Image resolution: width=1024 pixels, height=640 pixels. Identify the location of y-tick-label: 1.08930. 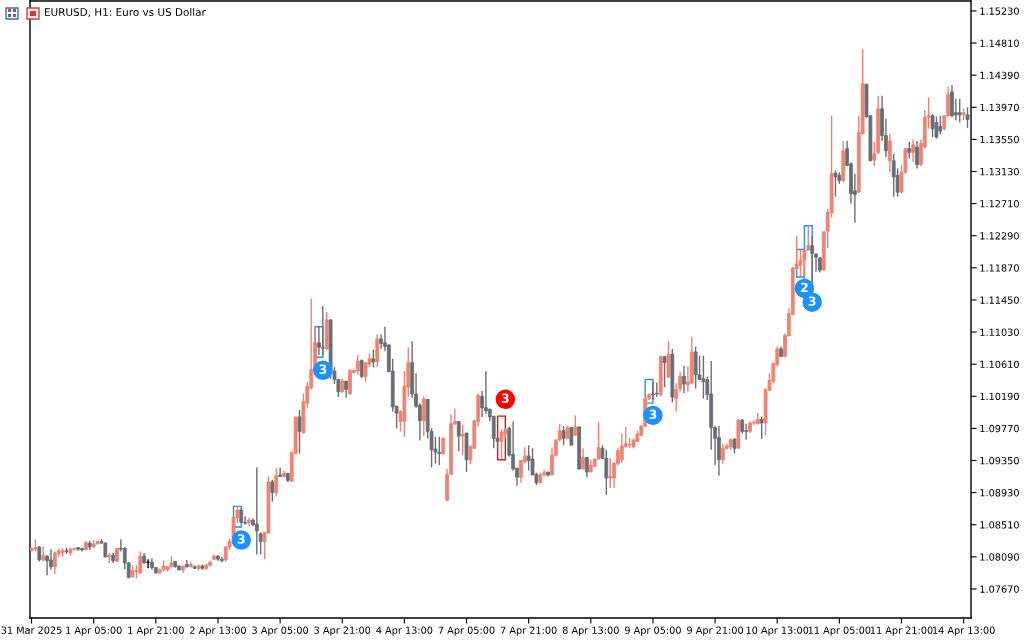
(999, 493).